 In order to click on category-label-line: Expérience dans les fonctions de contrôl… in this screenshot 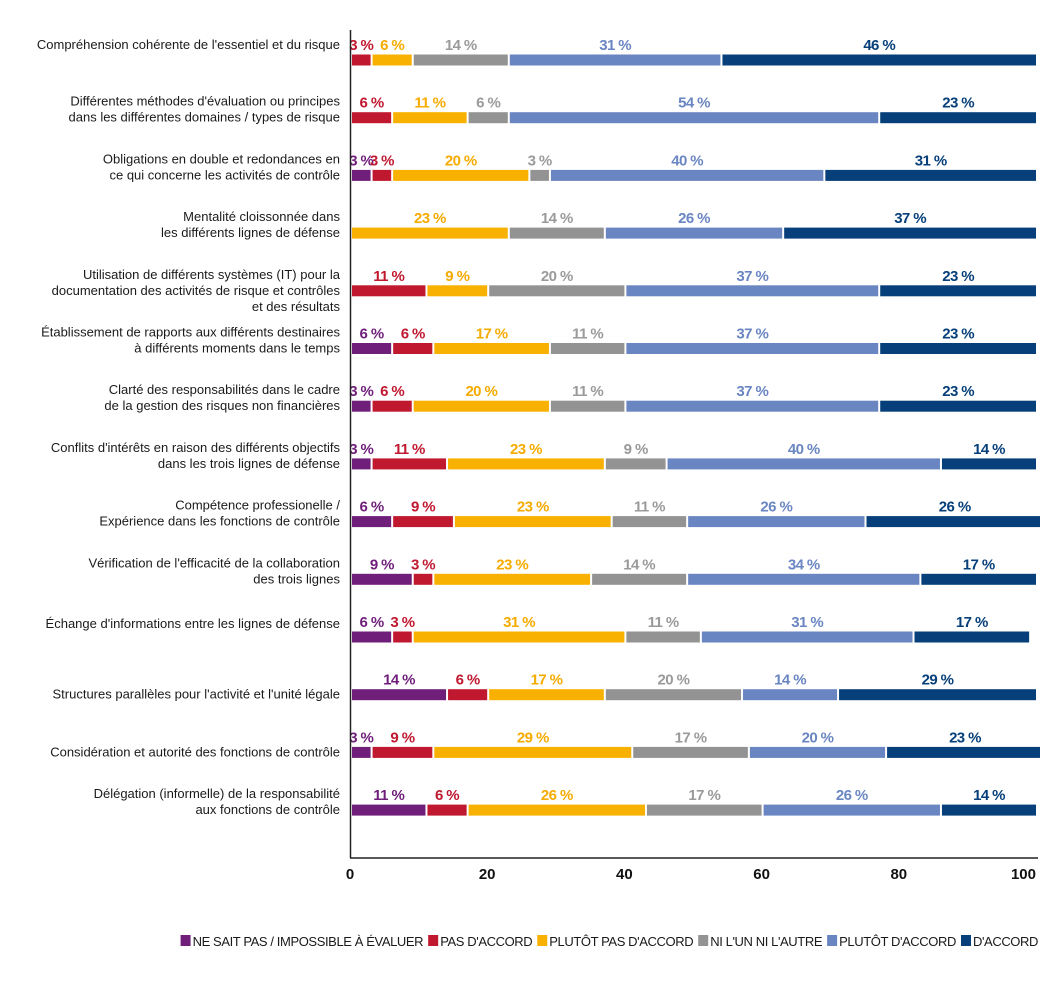, I will do `click(219, 521)`.